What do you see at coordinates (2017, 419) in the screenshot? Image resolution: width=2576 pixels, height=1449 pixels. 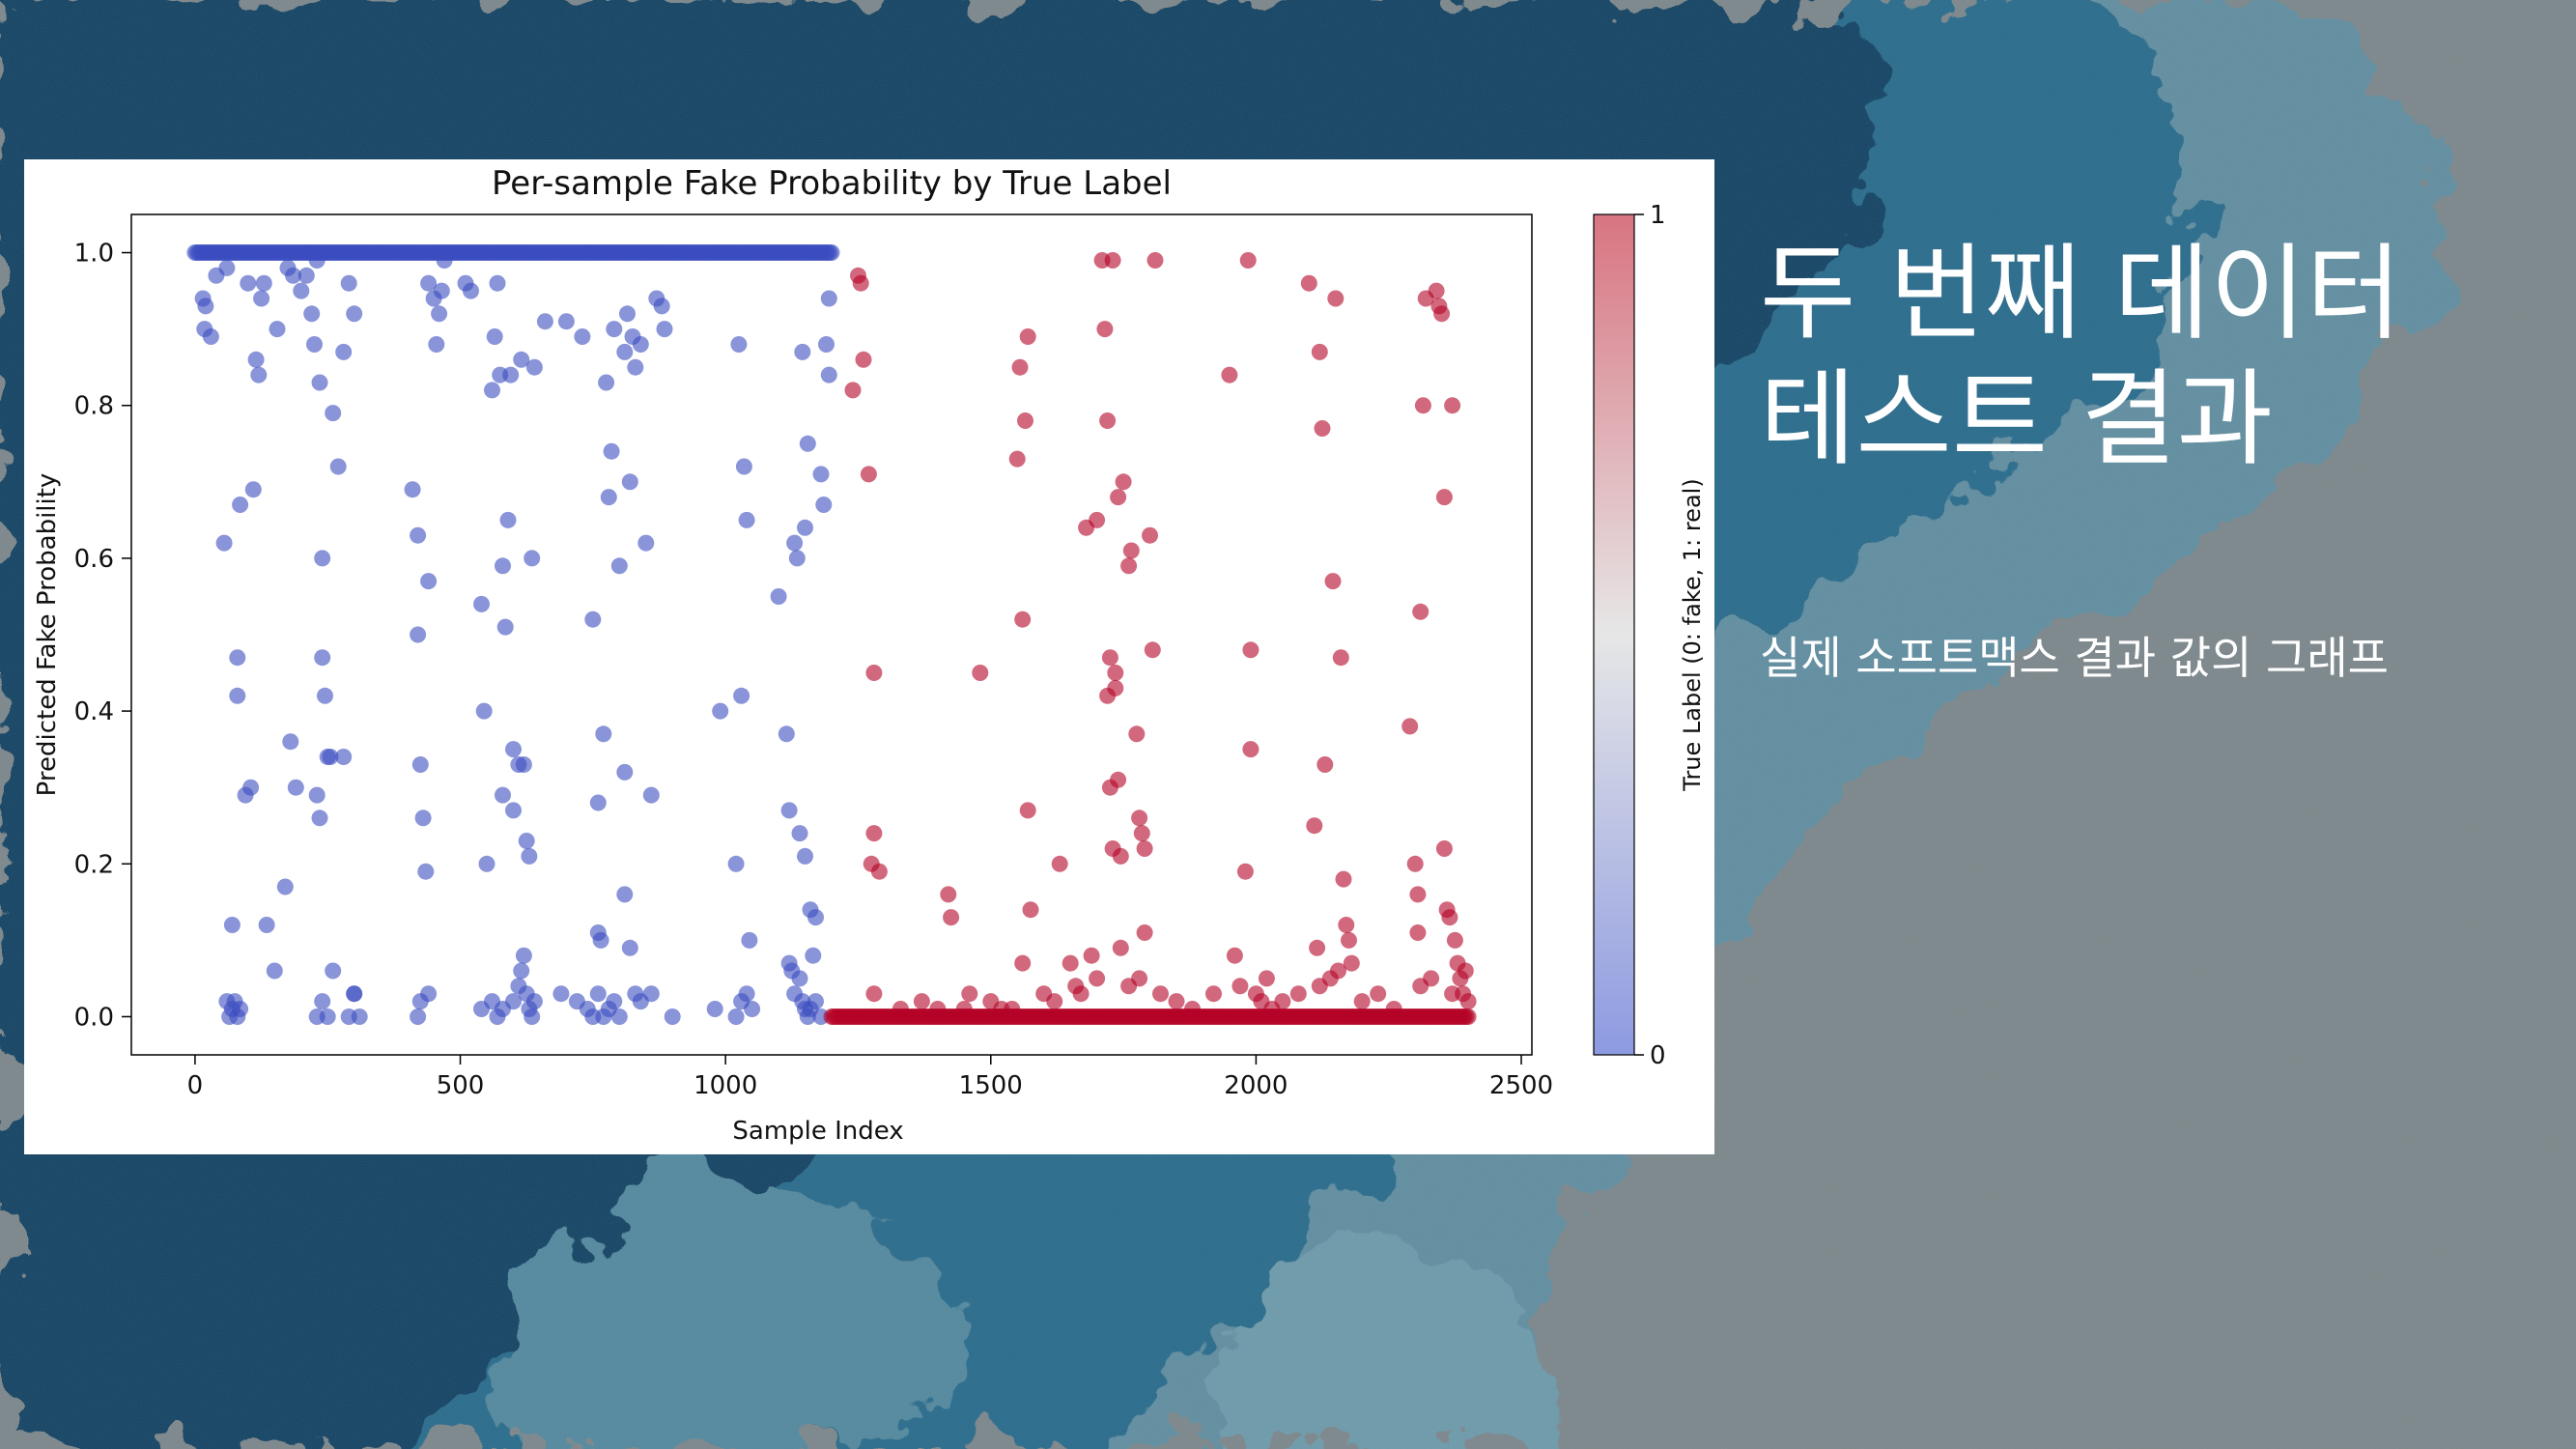 I see `heading-line-2: 테스트 결과` at bounding box center [2017, 419].